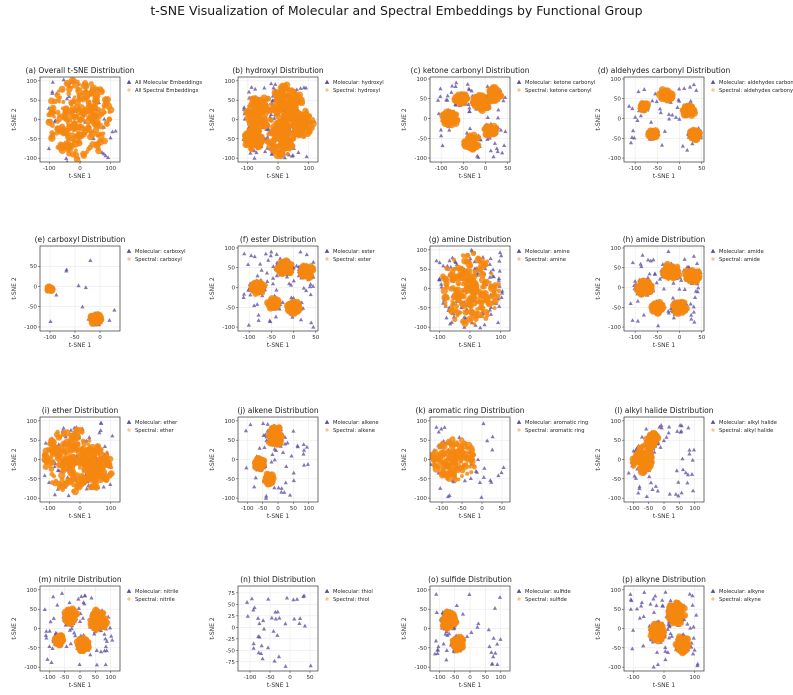  I want to click on scatter-layer, so click(279, 120).